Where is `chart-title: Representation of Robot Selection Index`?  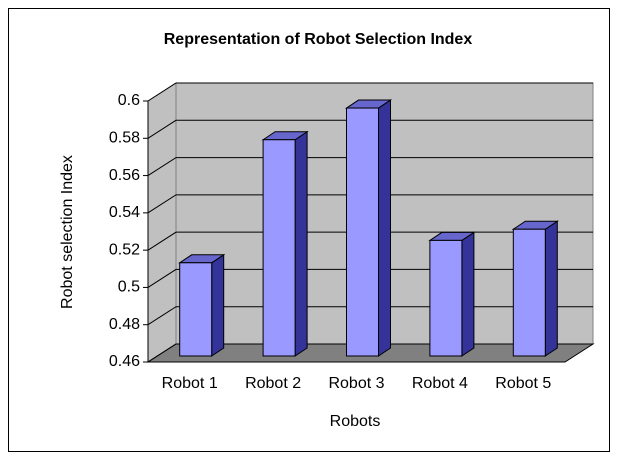 chart-title: Representation of Robot Selection Index is located at coordinates (318, 39).